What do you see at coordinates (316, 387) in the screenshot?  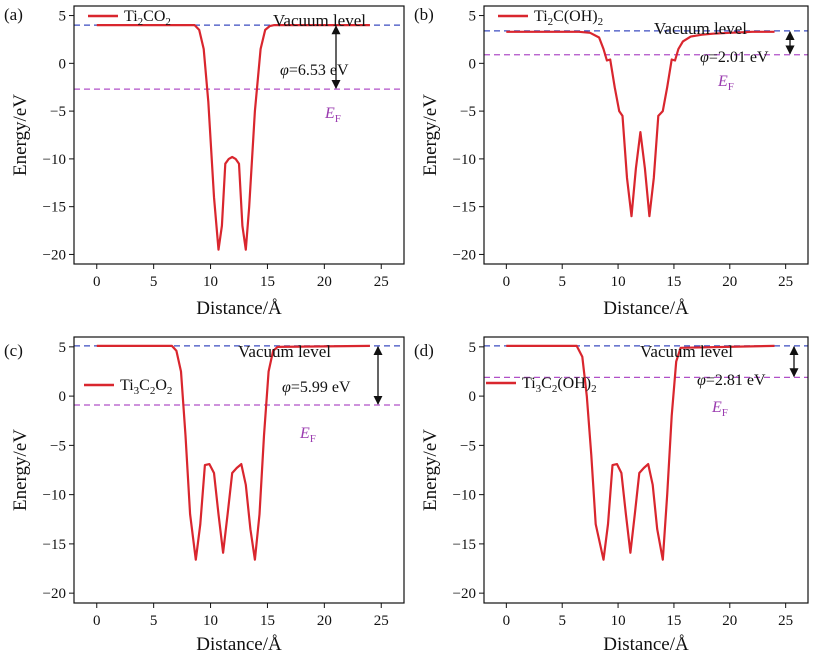 I see `work-function-label: φ=5.99 eV` at bounding box center [316, 387].